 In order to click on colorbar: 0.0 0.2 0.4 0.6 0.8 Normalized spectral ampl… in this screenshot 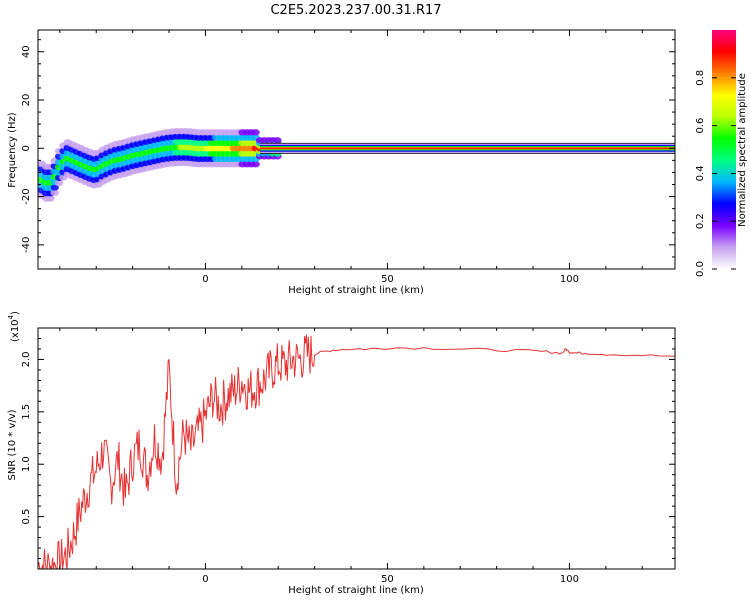, I will do `click(721, 153)`.